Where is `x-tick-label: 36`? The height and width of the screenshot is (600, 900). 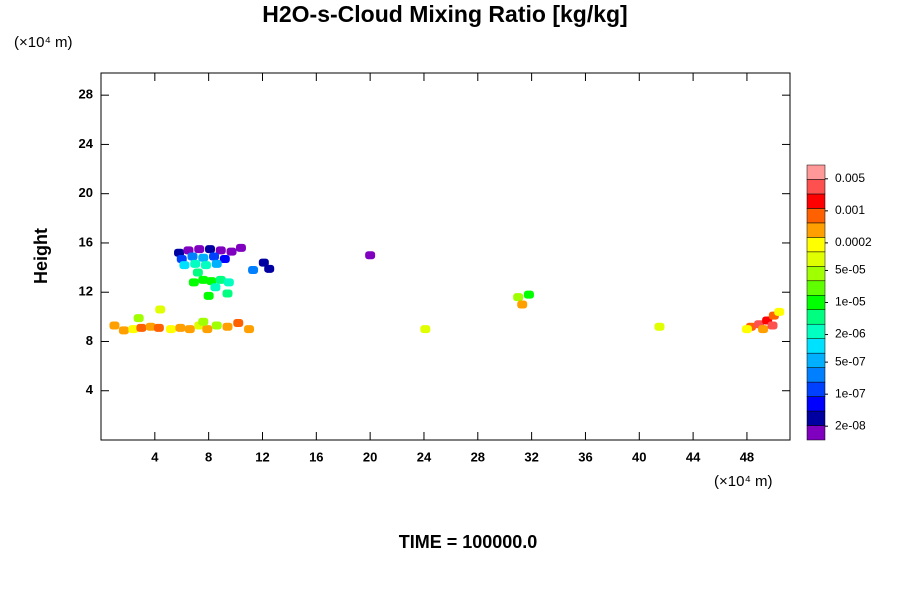 x-tick-label: 36 is located at coordinates (585, 456).